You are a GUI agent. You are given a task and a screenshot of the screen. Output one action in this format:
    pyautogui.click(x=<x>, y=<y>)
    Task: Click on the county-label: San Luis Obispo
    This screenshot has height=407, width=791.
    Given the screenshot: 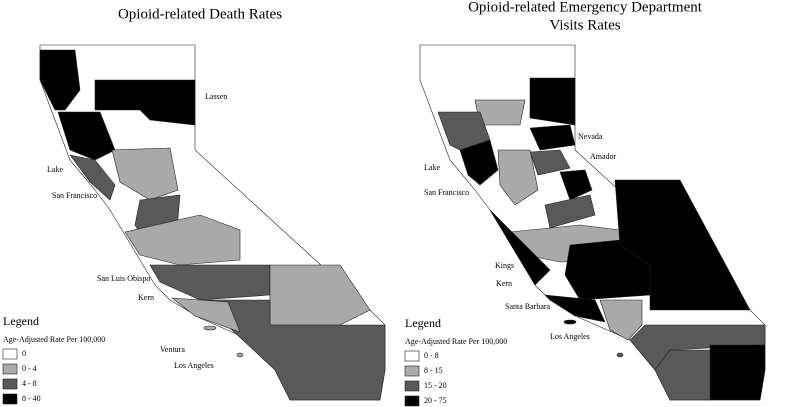 What is the action you would take?
    pyautogui.click(x=123, y=278)
    